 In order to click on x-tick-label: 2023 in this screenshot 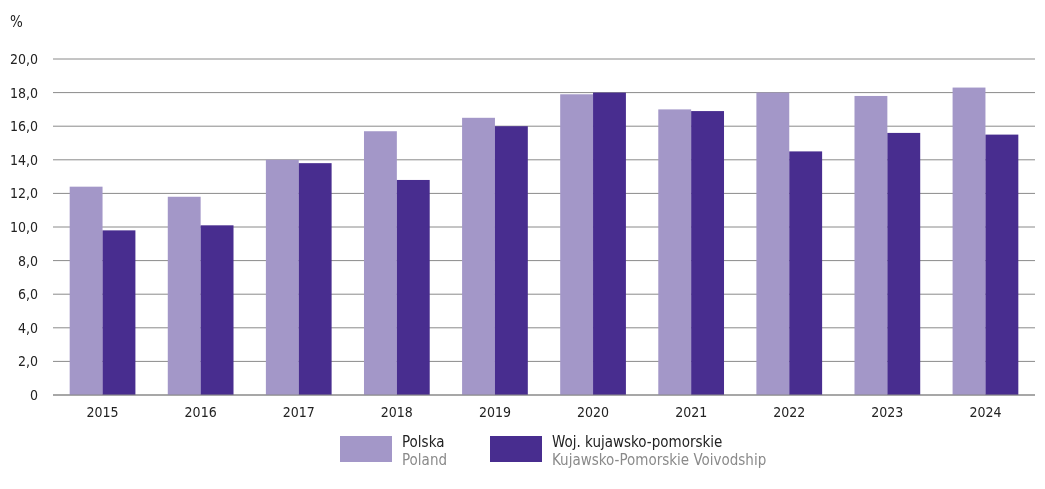, I will do `click(887, 412)`.